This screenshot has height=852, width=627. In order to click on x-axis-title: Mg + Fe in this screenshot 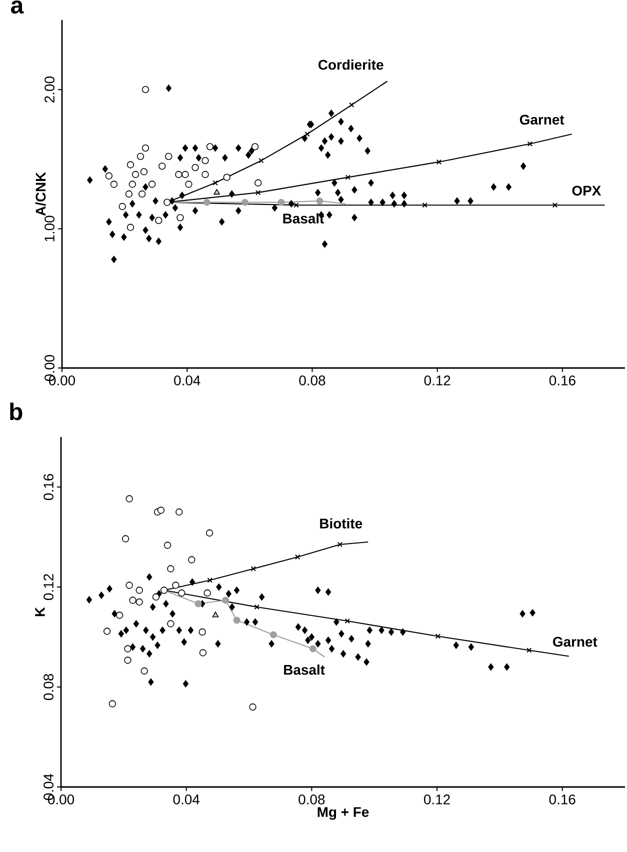, I will do `click(343, 813)`.